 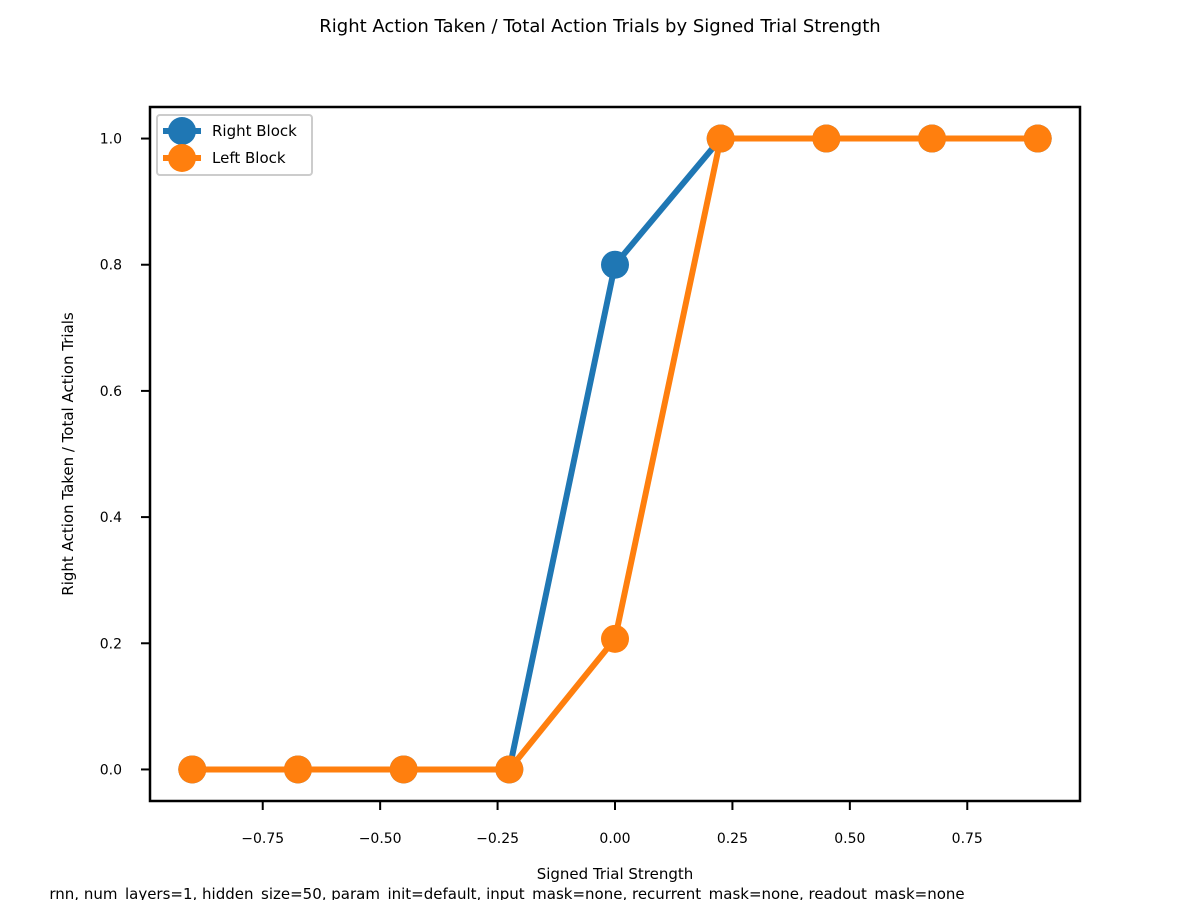 I want to click on y-tick-label: 0.0, so click(x=111, y=770).